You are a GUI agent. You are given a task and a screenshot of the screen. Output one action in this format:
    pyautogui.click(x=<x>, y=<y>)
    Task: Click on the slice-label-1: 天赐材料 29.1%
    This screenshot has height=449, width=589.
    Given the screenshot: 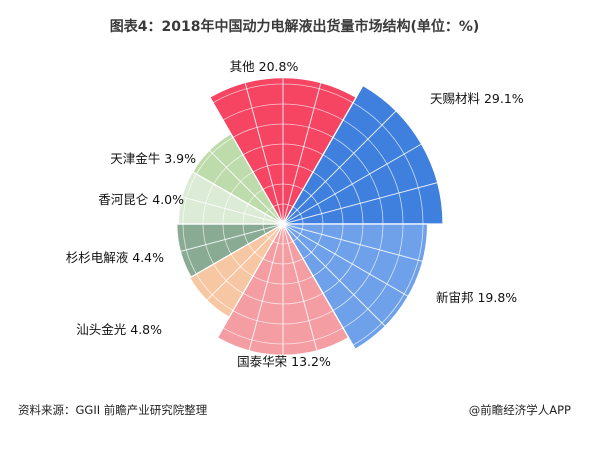 What is the action you would take?
    pyautogui.click(x=477, y=98)
    